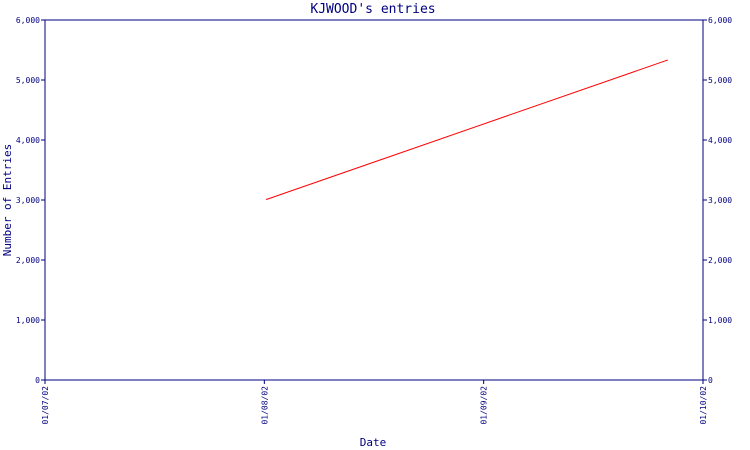 The height and width of the screenshot is (450, 750). I want to click on left-y-axis: 0 1,000 2,000 3,000 4,000 5,000 6,000, so click(30, 200).